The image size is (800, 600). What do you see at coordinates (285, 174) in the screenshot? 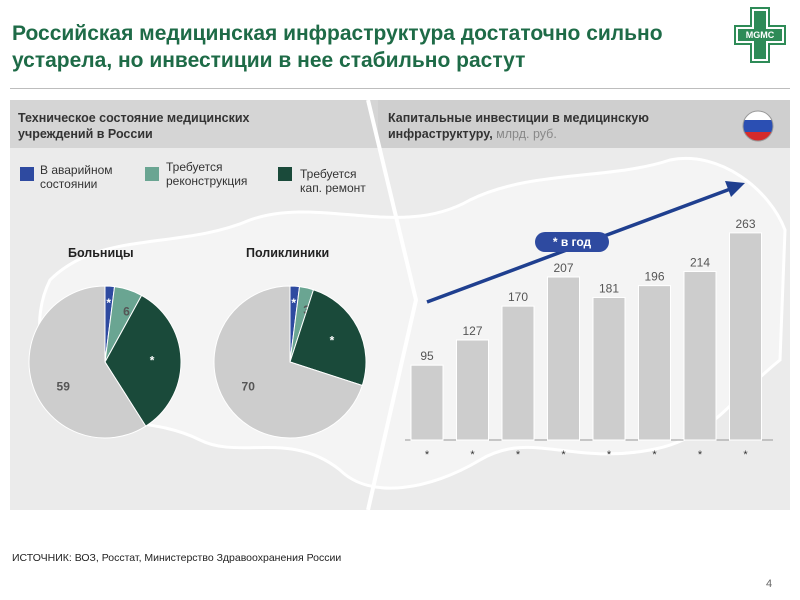
I see `legend-repair-swatch` at bounding box center [285, 174].